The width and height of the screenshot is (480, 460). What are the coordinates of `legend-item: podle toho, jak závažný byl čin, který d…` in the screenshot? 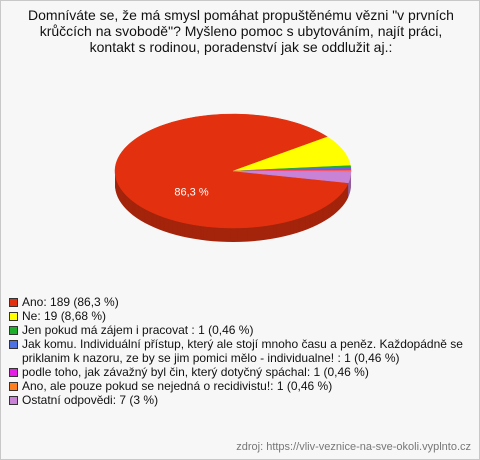 It's located at (240, 372).